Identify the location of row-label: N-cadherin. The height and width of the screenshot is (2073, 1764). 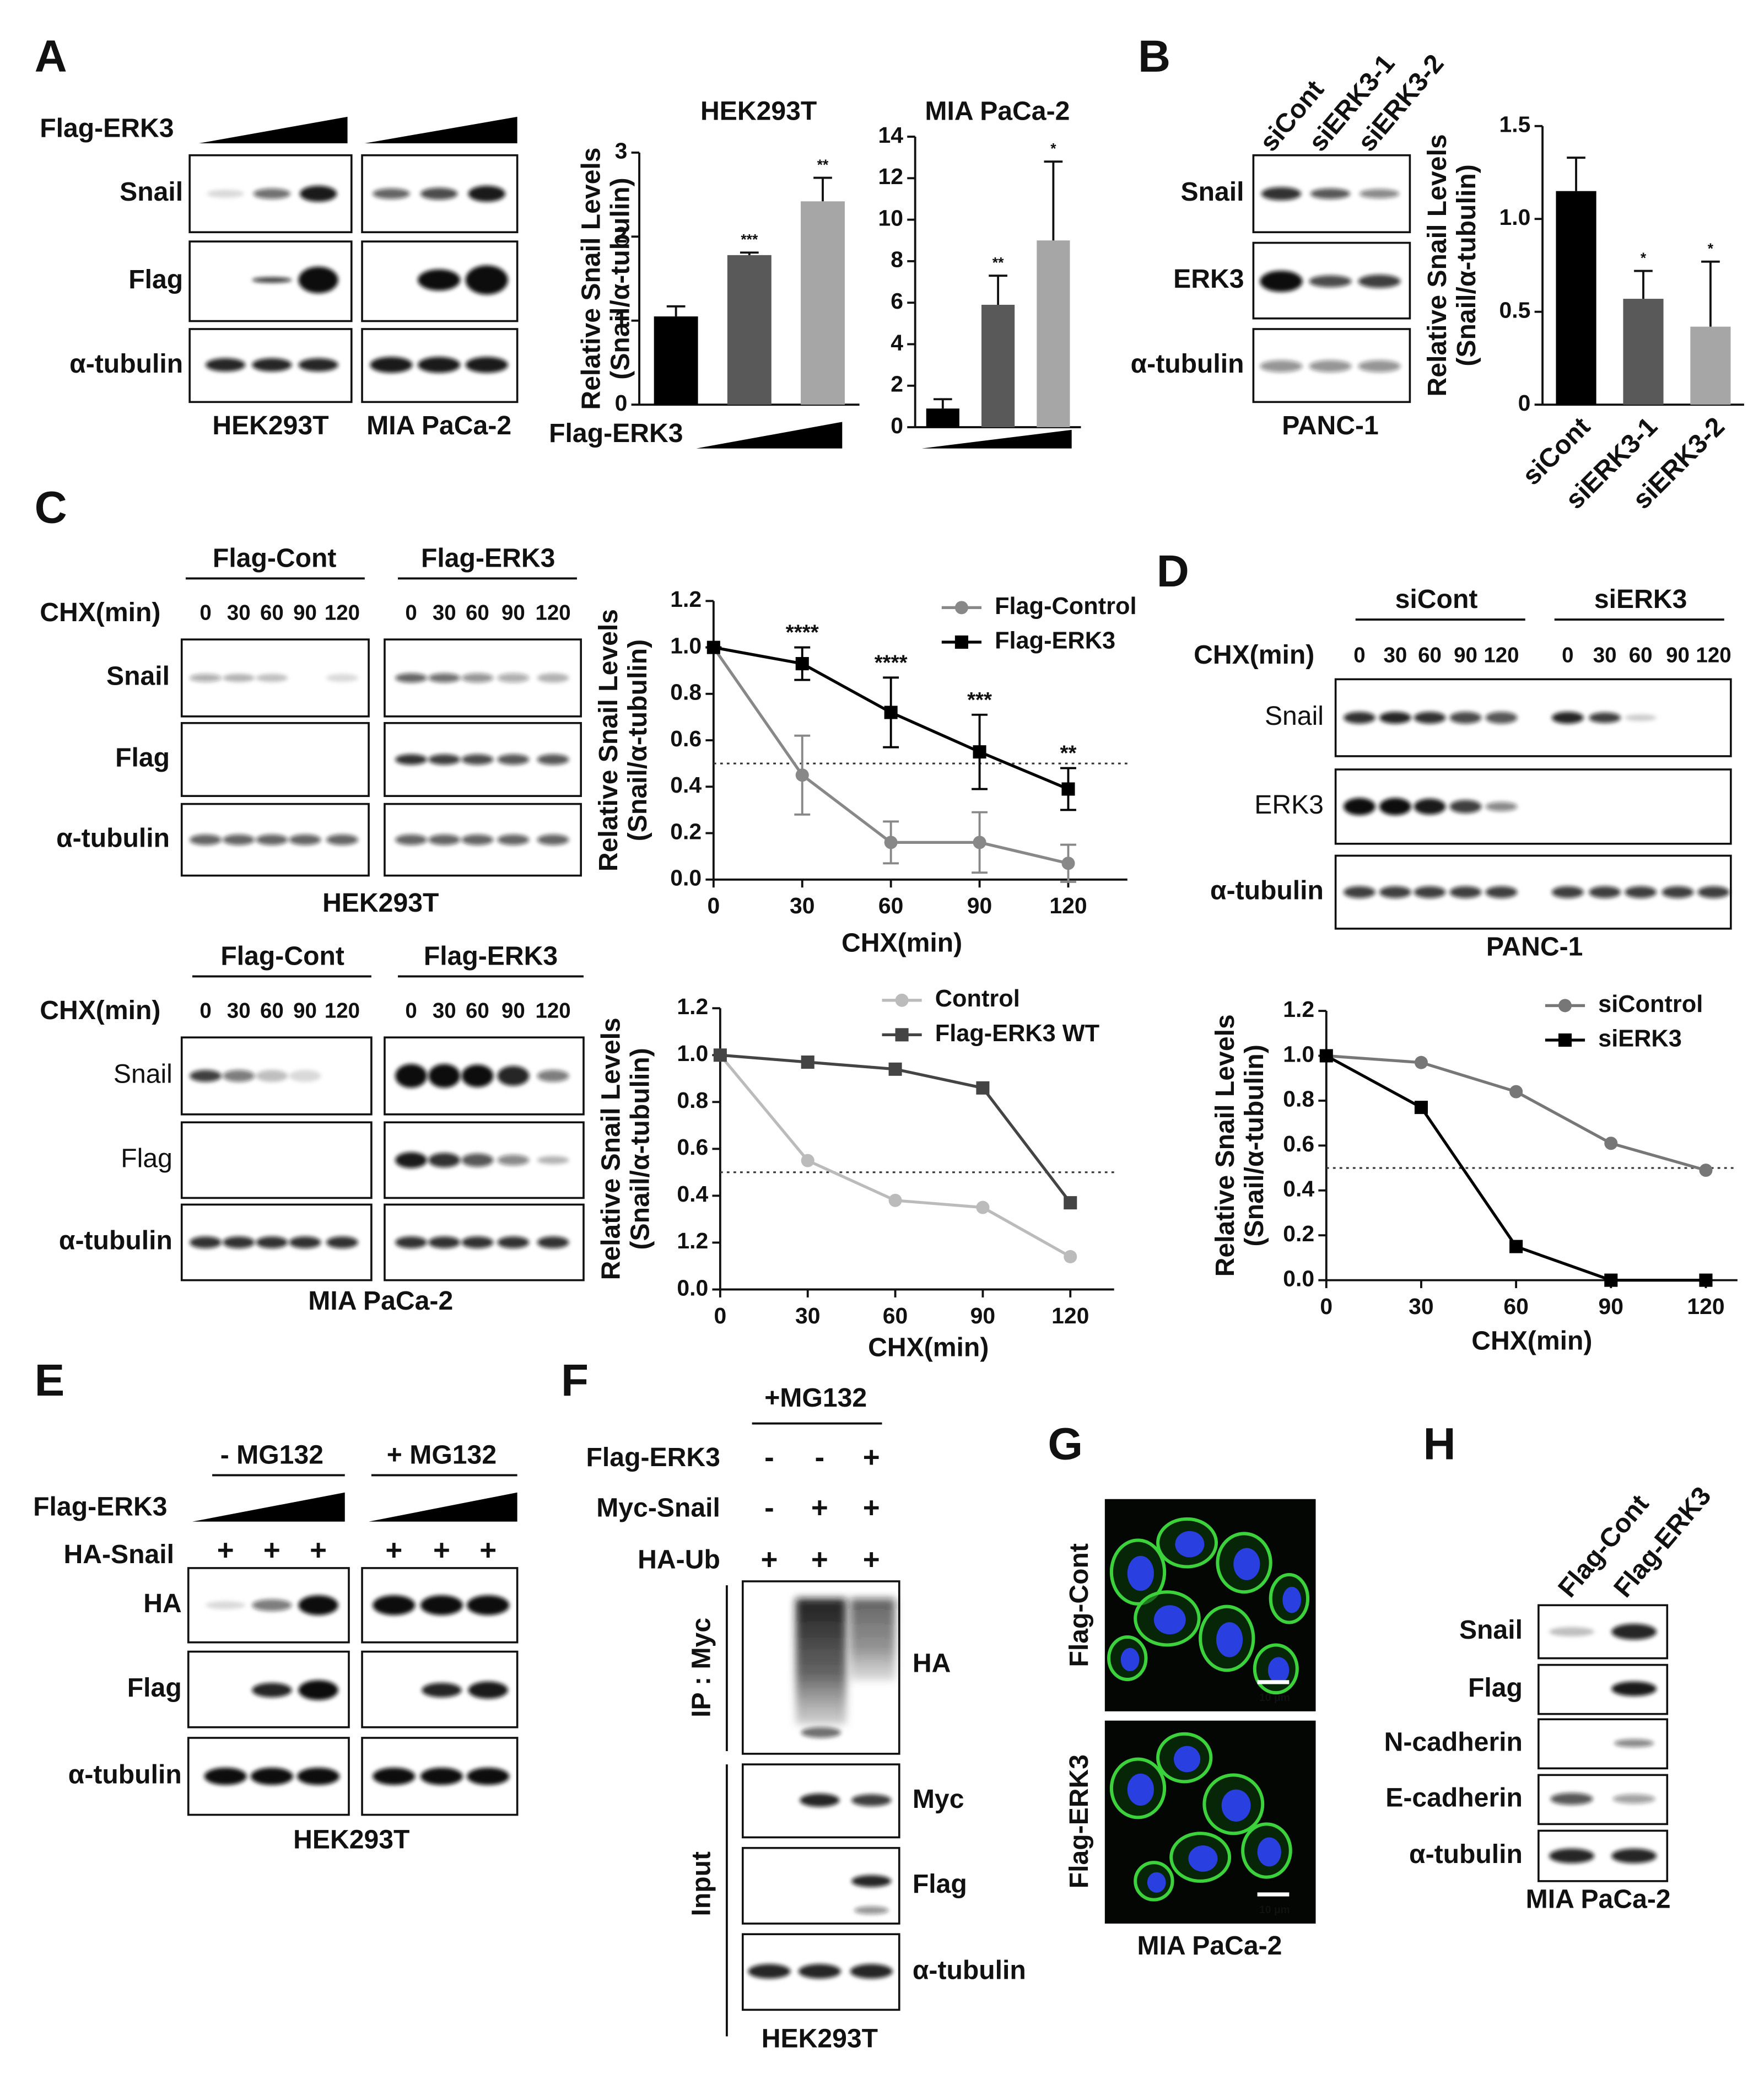
(1453, 1742).